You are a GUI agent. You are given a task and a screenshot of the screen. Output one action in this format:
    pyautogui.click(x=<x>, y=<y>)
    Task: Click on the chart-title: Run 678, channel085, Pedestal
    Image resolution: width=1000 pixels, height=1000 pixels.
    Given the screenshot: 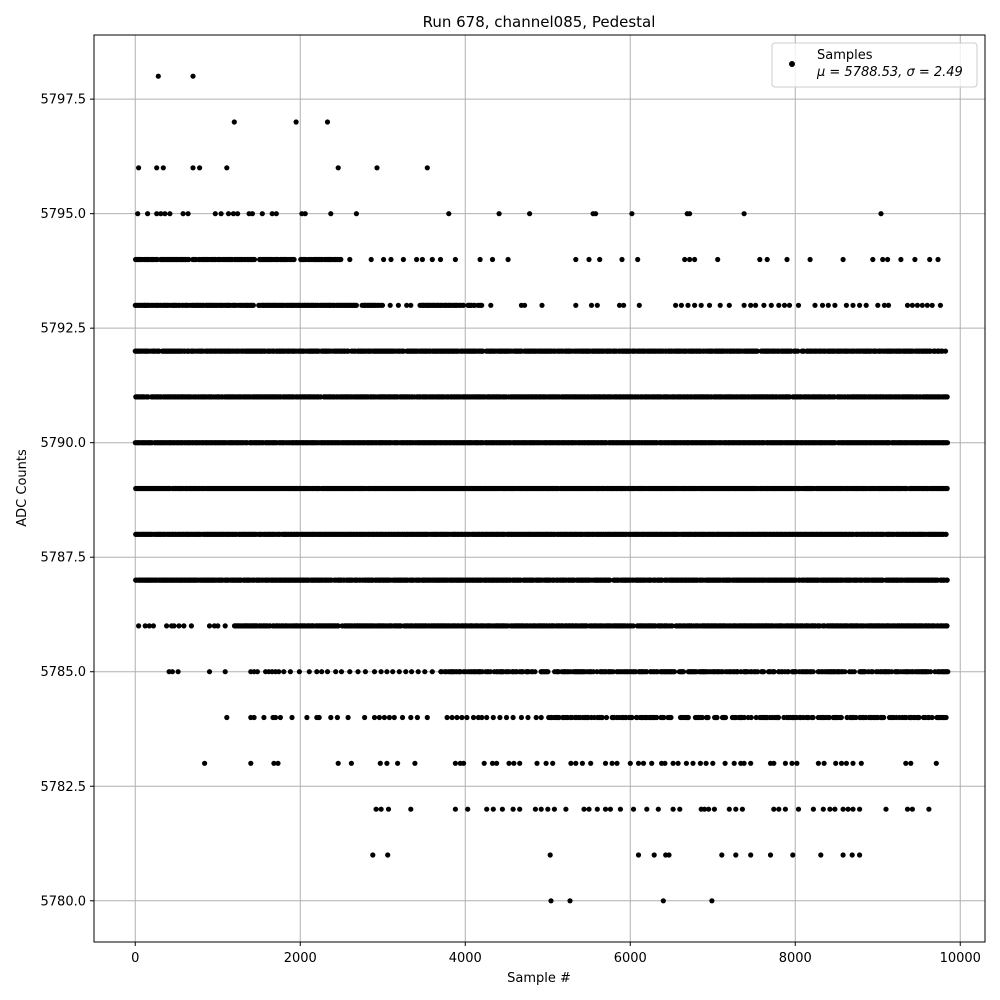 What is the action you would take?
    pyautogui.click(x=539, y=22)
    